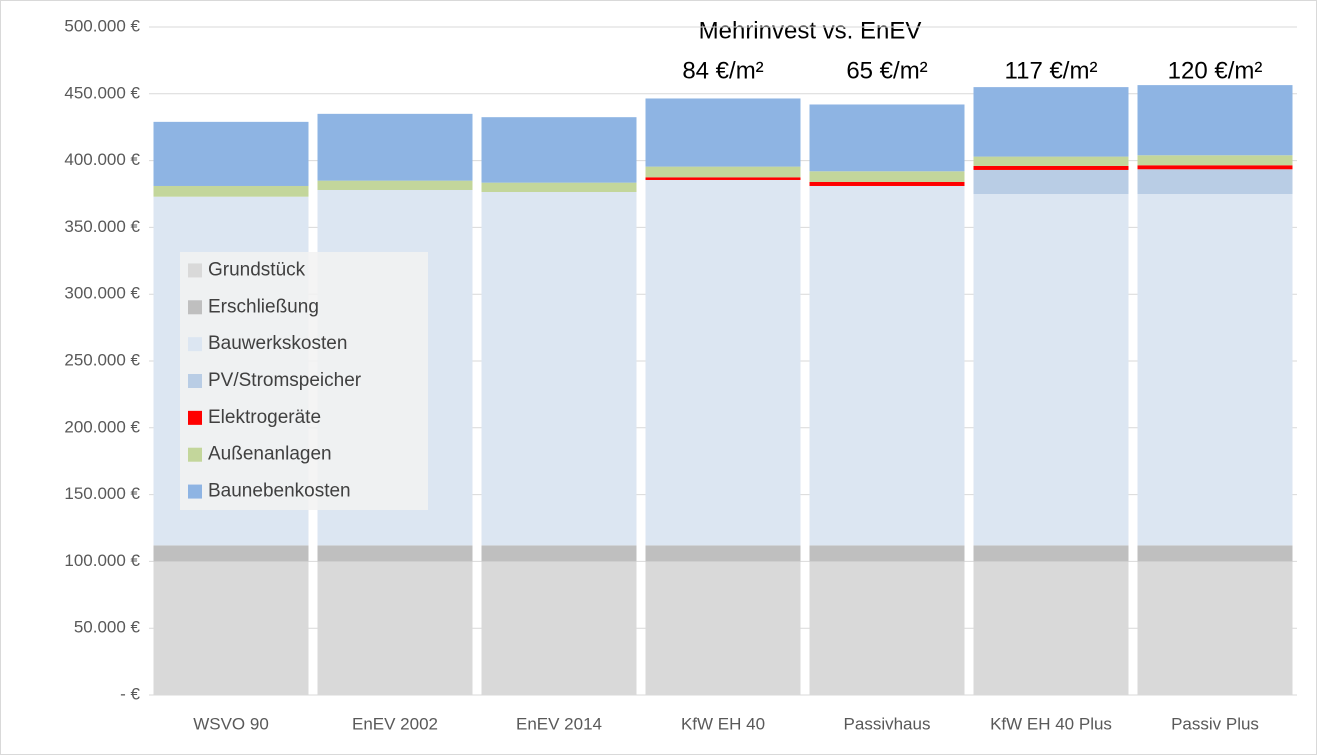 This screenshot has height=755, width=1317. I want to click on y-tick-label: 500.000 €, so click(102, 25).